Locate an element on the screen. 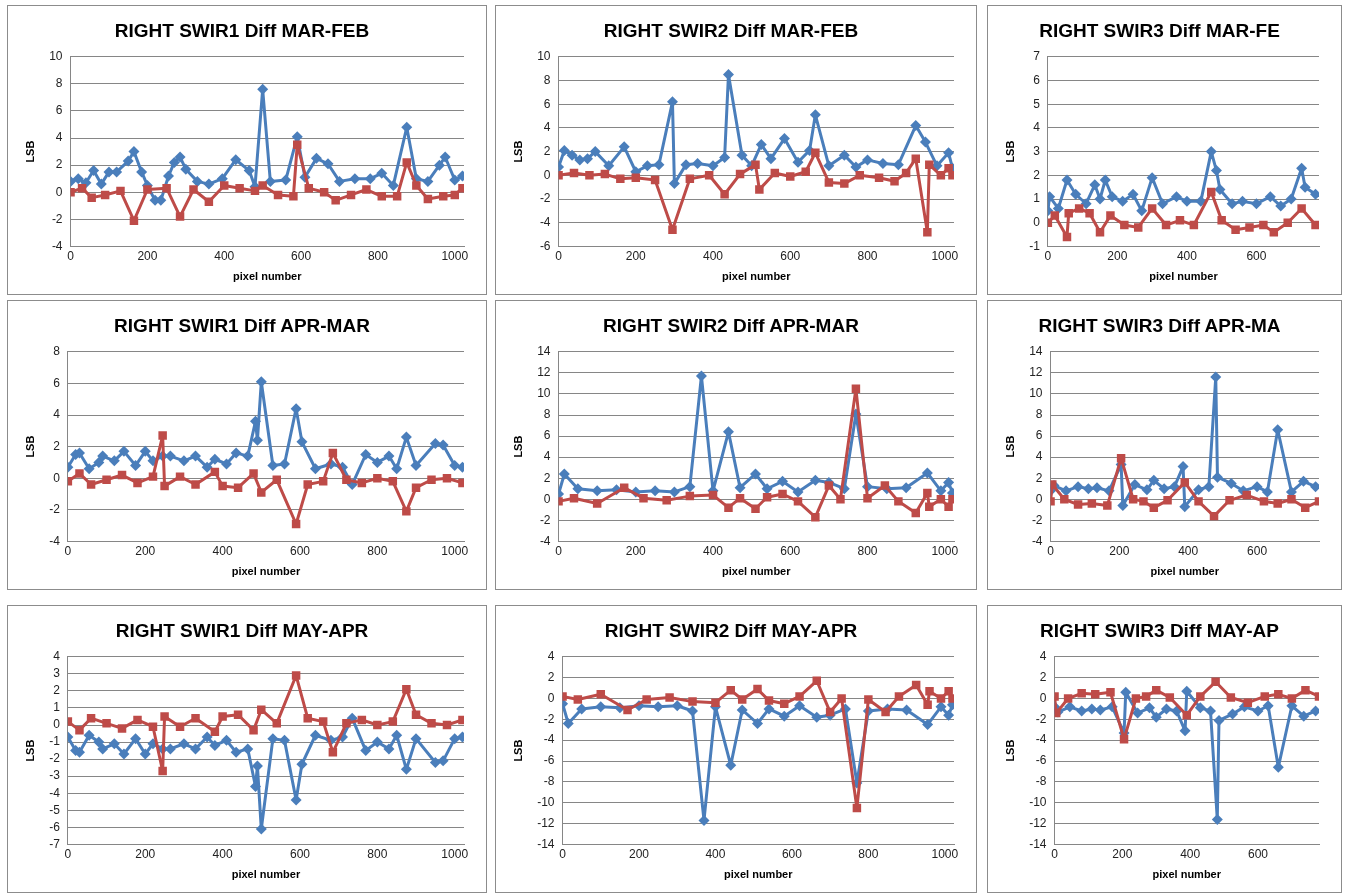  x-tick-label: 0 is located at coordinates (71, 255).